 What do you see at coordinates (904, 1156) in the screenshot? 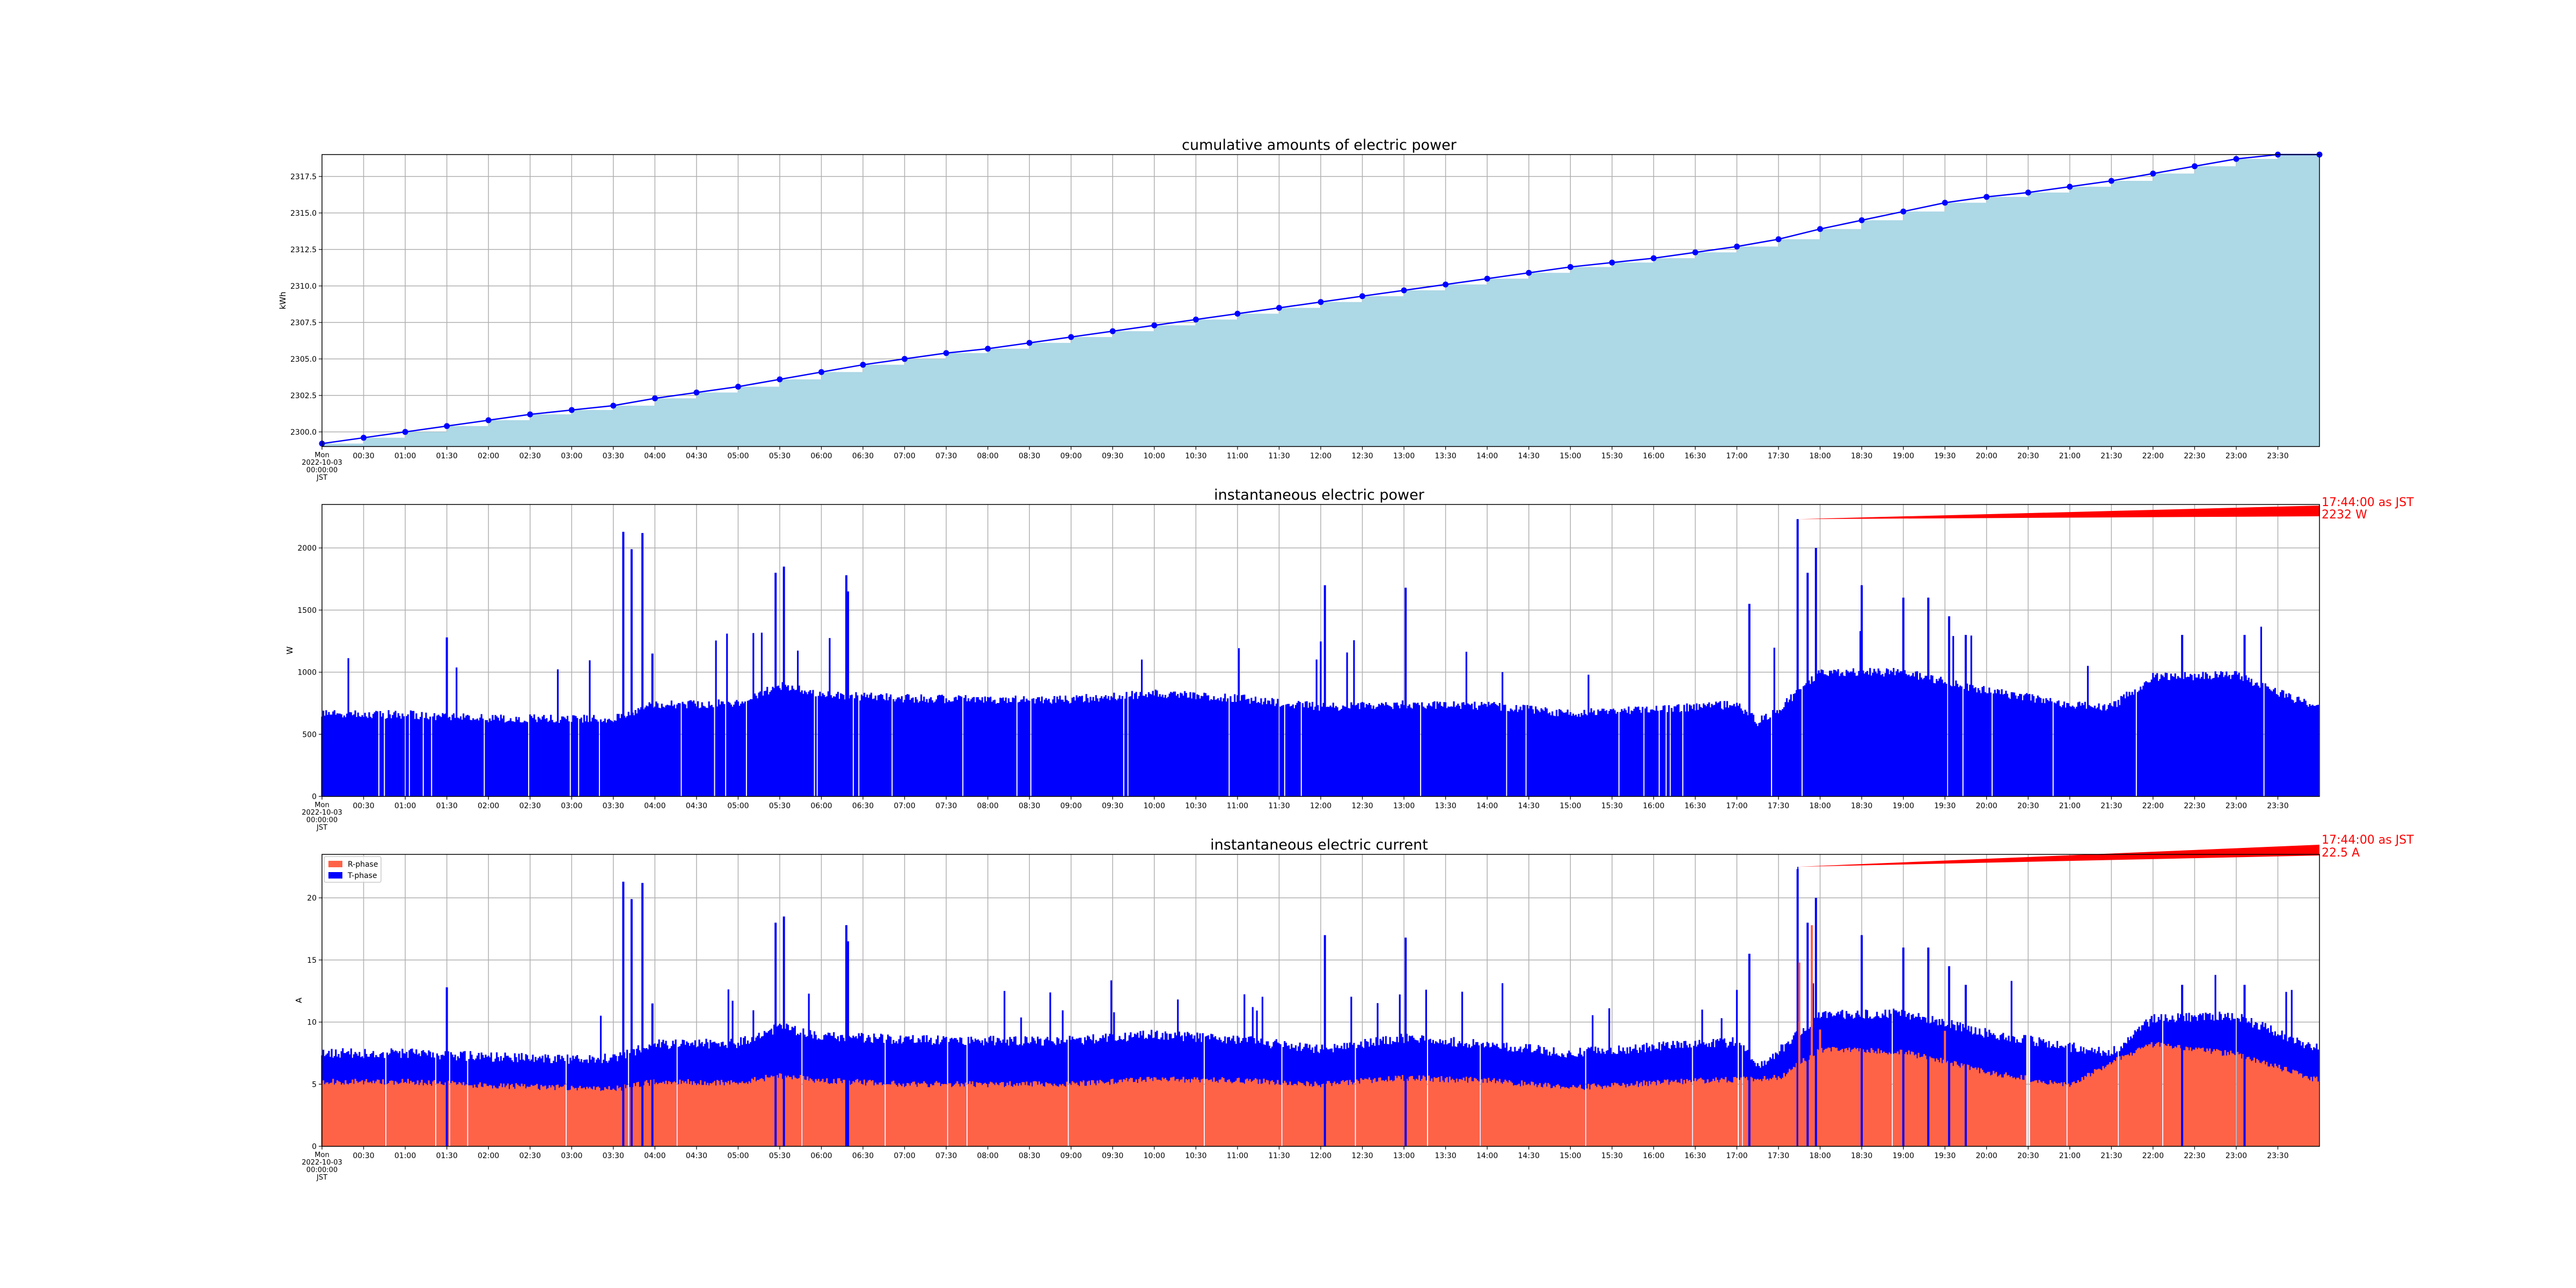
I see `x-tick-label: 07:00` at bounding box center [904, 1156].